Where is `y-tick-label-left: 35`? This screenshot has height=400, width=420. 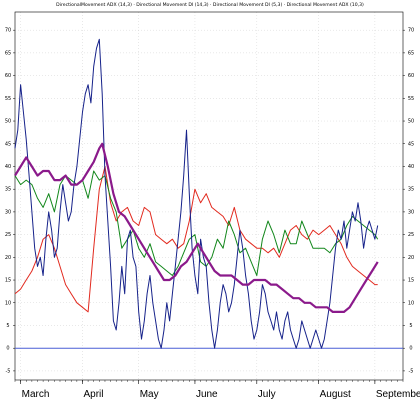
y-tick-label-left: 35 is located at coordinates (8, 190).